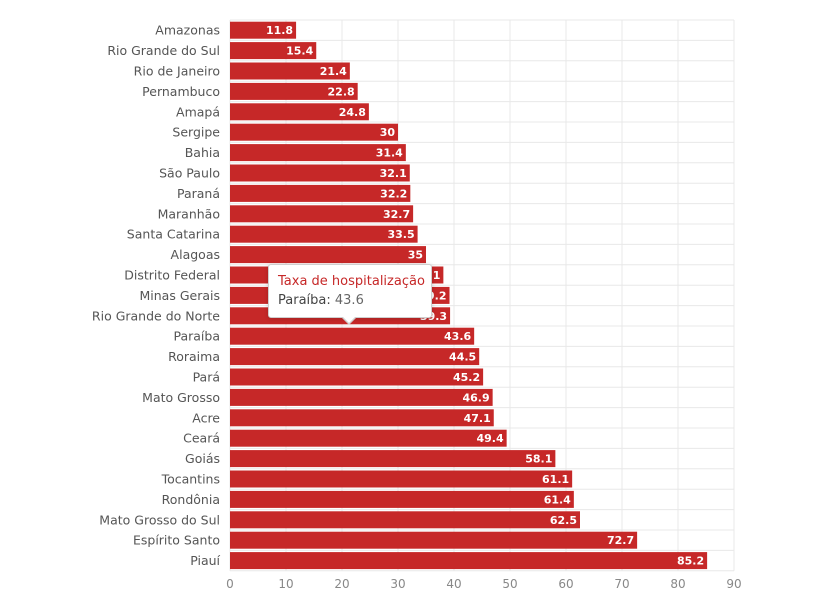 The image size is (816, 606). I want to click on value-label: 44.5, so click(462, 357).